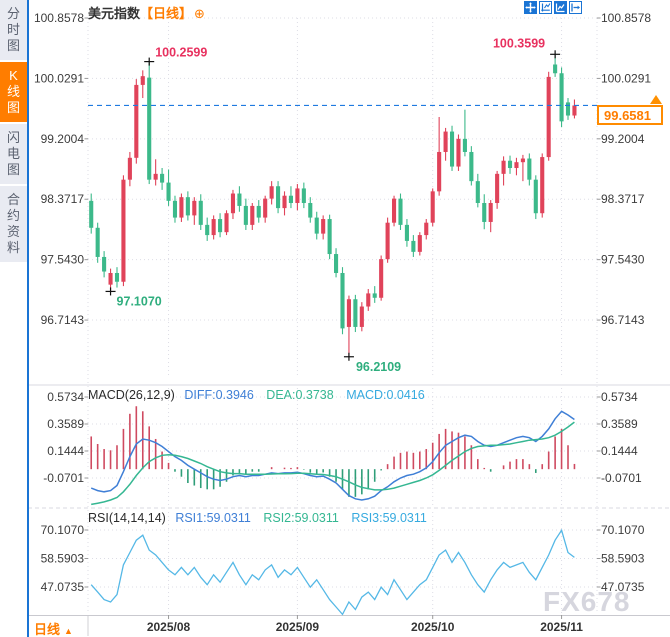  What do you see at coordinates (378, 367) in the screenshot?
I see `annotation-label: 96.2109` at bounding box center [378, 367].